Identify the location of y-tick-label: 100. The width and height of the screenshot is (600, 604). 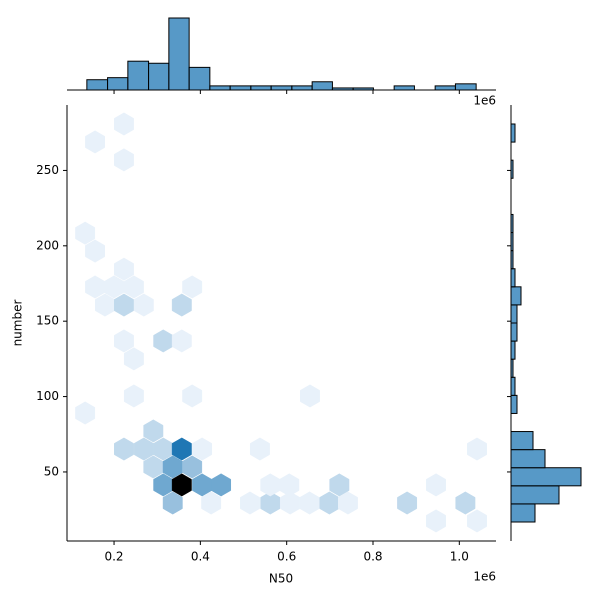
(47, 396).